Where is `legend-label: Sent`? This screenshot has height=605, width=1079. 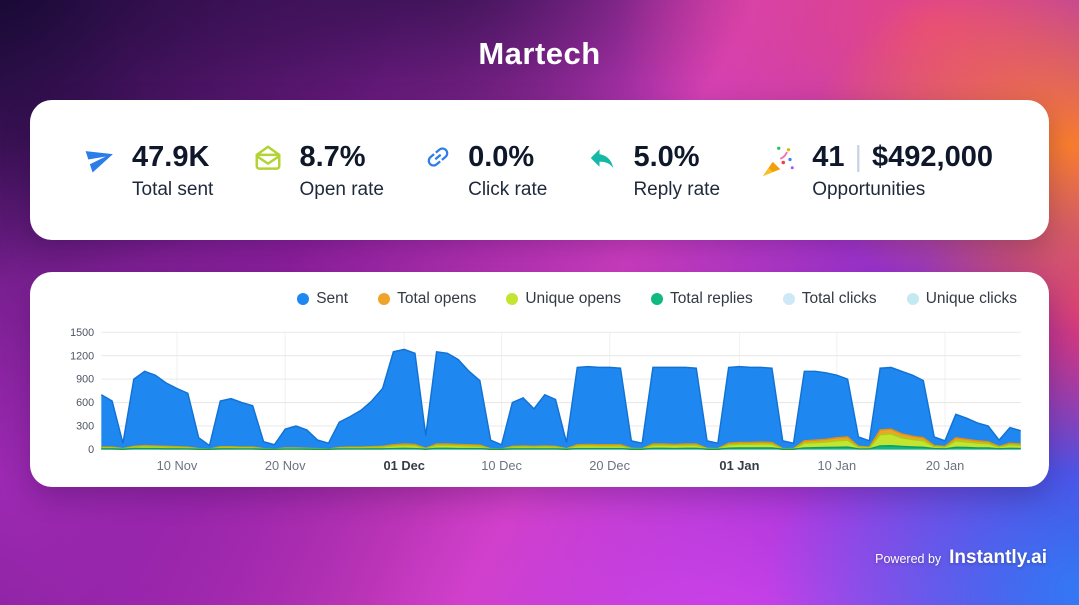 legend-label: Sent is located at coordinates (332, 298).